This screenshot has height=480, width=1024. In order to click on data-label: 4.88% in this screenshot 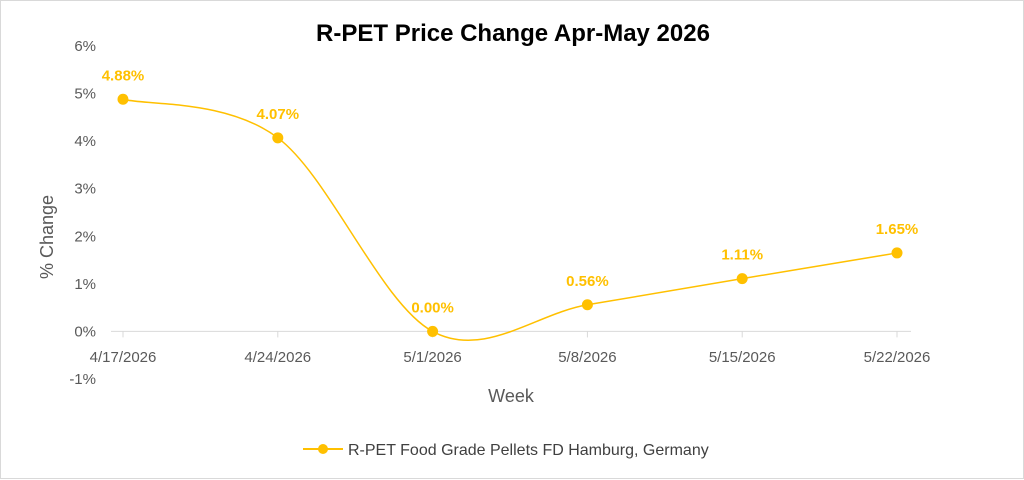, I will do `click(123, 75)`.